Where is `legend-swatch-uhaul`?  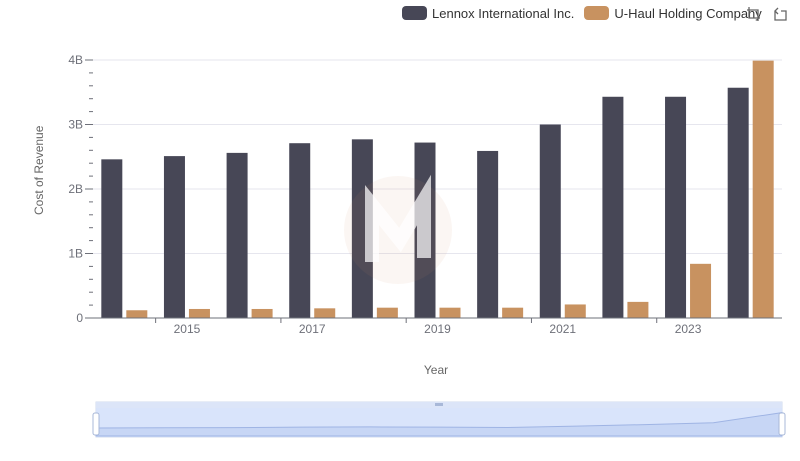 legend-swatch-uhaul is located at coordinates (597, 13).